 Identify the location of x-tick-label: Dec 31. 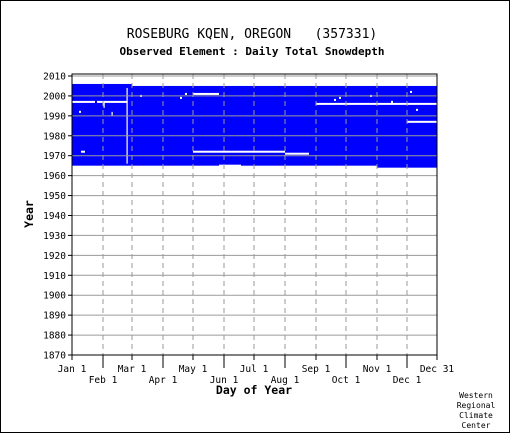
(437, 369).